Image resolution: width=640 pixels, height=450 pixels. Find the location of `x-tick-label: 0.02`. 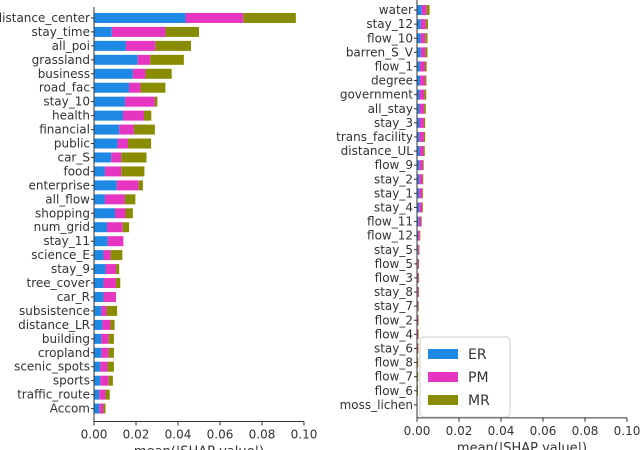

x-tick-label: 0.02 is located at coordinates (459, 431).